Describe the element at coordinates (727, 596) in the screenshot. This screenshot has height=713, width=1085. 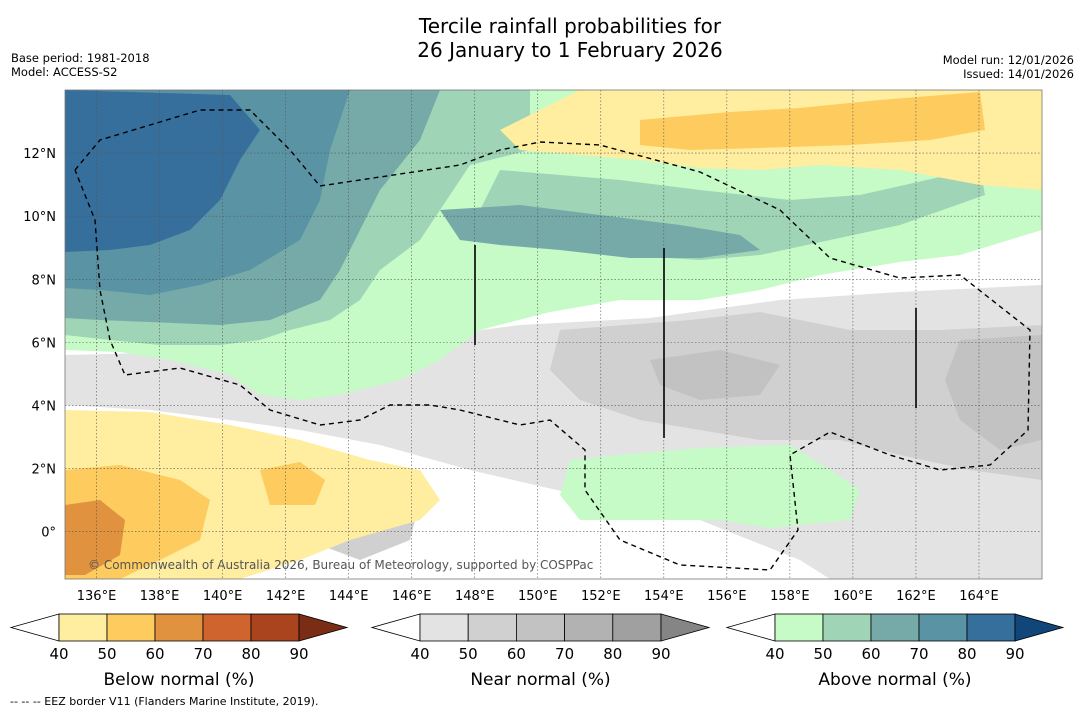
I see `x-tick-label: 156°E` at that location.